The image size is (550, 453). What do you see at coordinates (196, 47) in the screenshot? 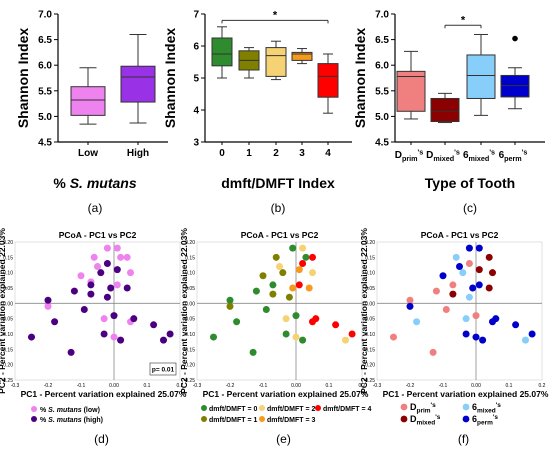
I see `y-tick-label: 6` at bounding box center [196, 47].